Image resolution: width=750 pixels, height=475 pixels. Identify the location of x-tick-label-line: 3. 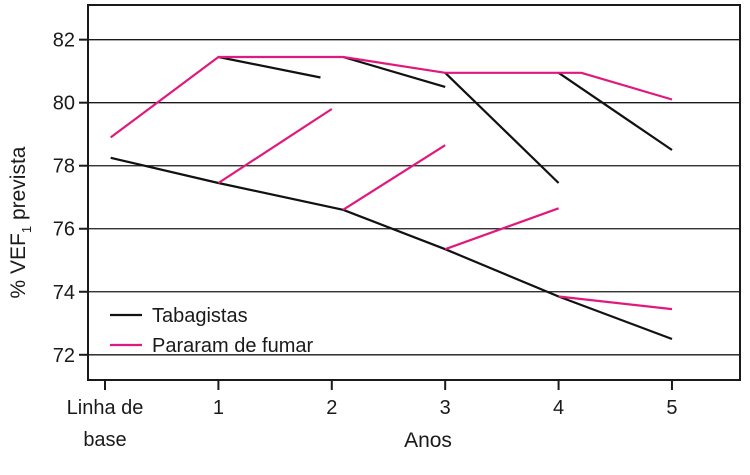
(445, 408).